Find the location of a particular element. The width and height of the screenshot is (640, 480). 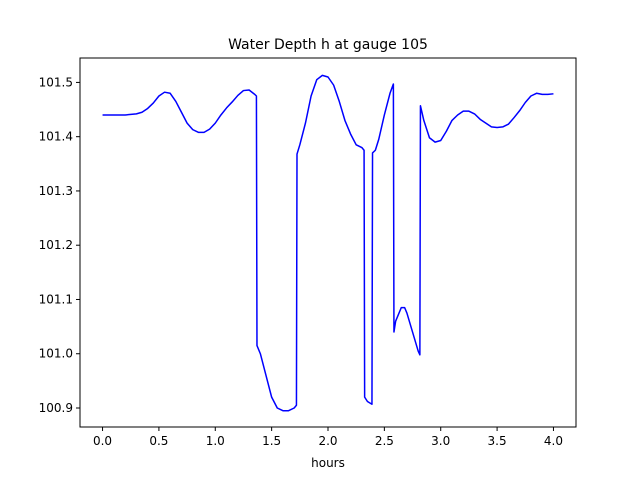

chart-title: Water Depth h at gauge 105 is located at coordinates (328, 45).